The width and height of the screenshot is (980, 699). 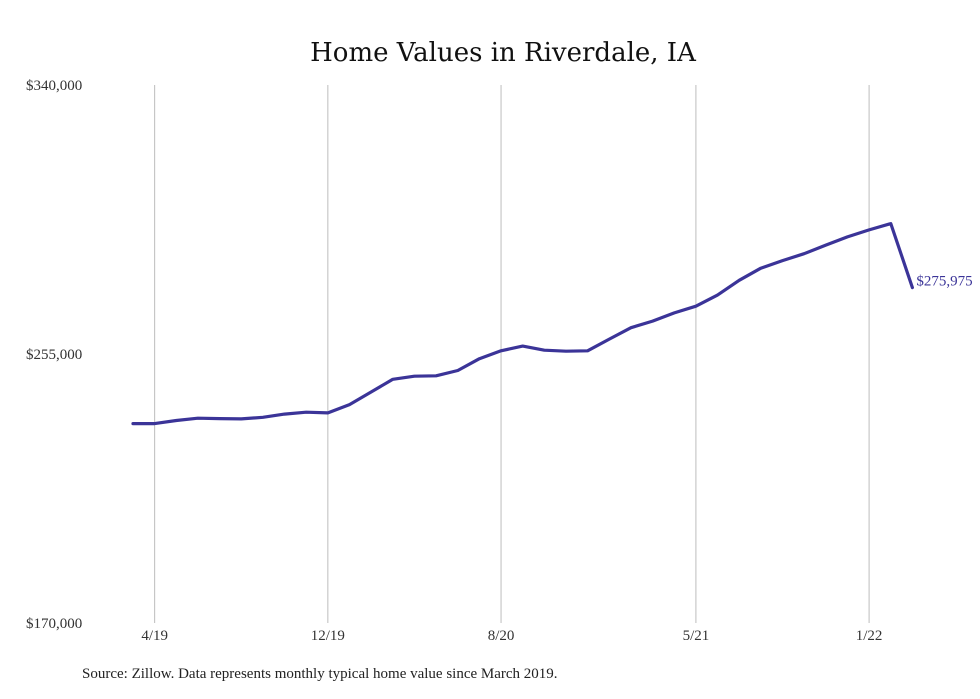 I want to click on x-axis-ticks: 4/19 12/19 8/20 5/21 1/22, so click(x=511, y=636).